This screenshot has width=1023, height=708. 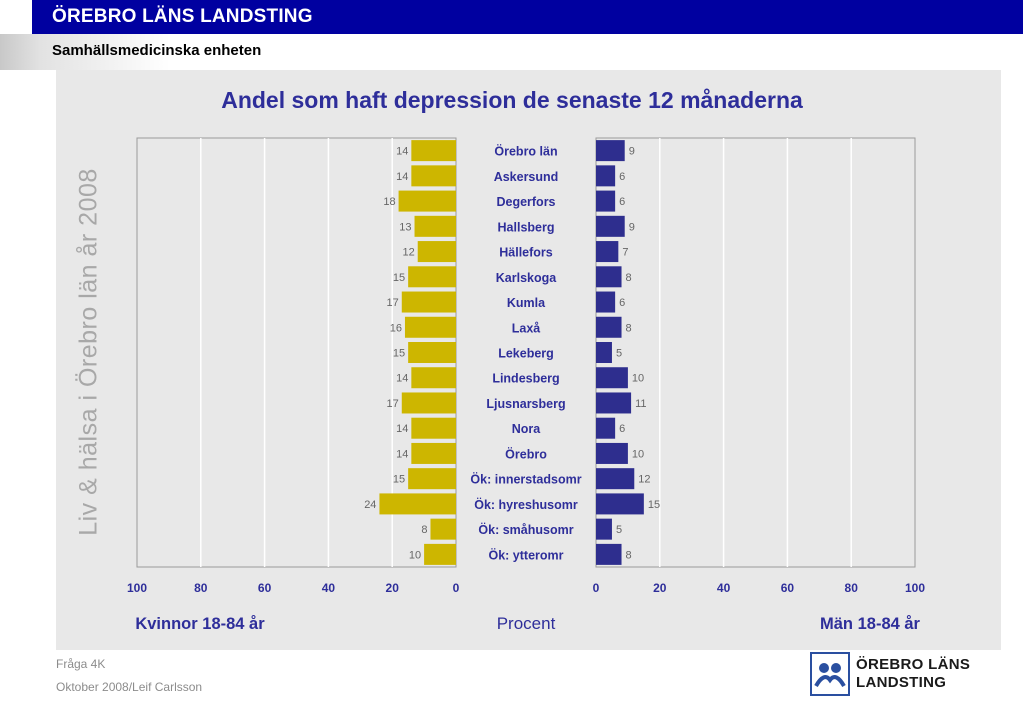 I want to click on category-label: Örebro län, so click(x=525, y=151).